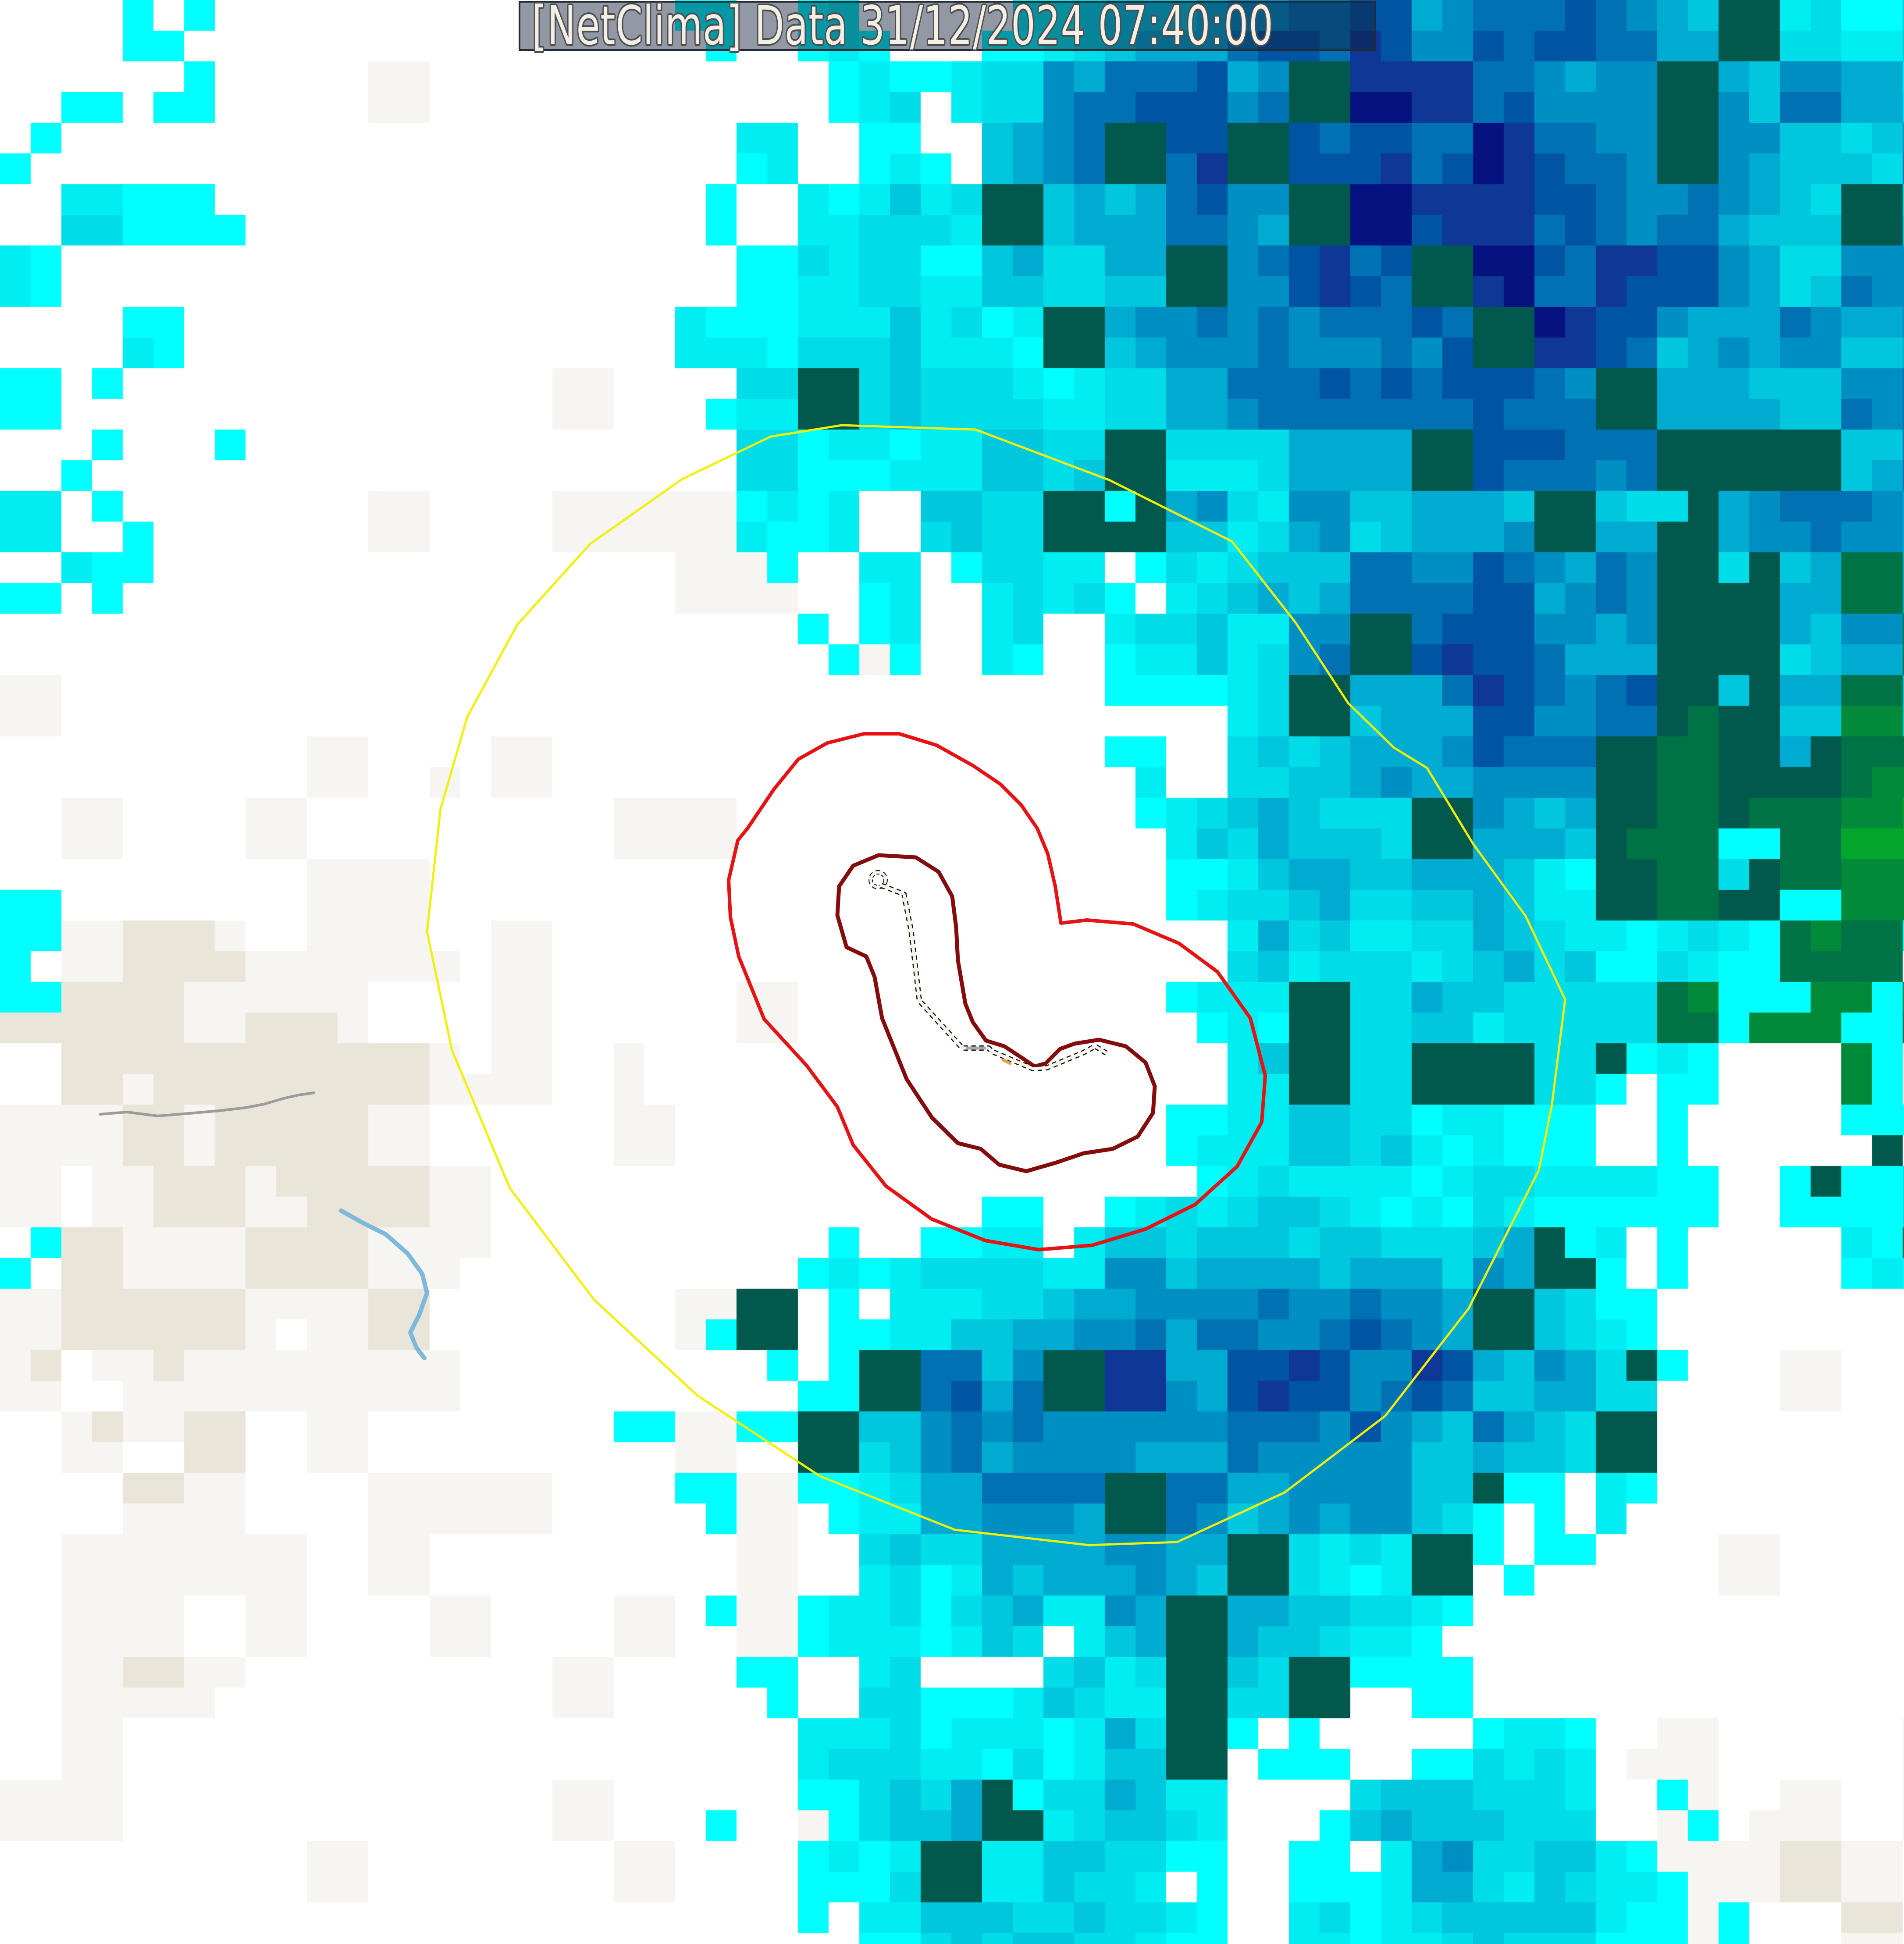 The width and height of the screenshot is (1904, 1944). Describe the element at coordinates (207, 1104) in the screenshot. I see `road-line` at that location.